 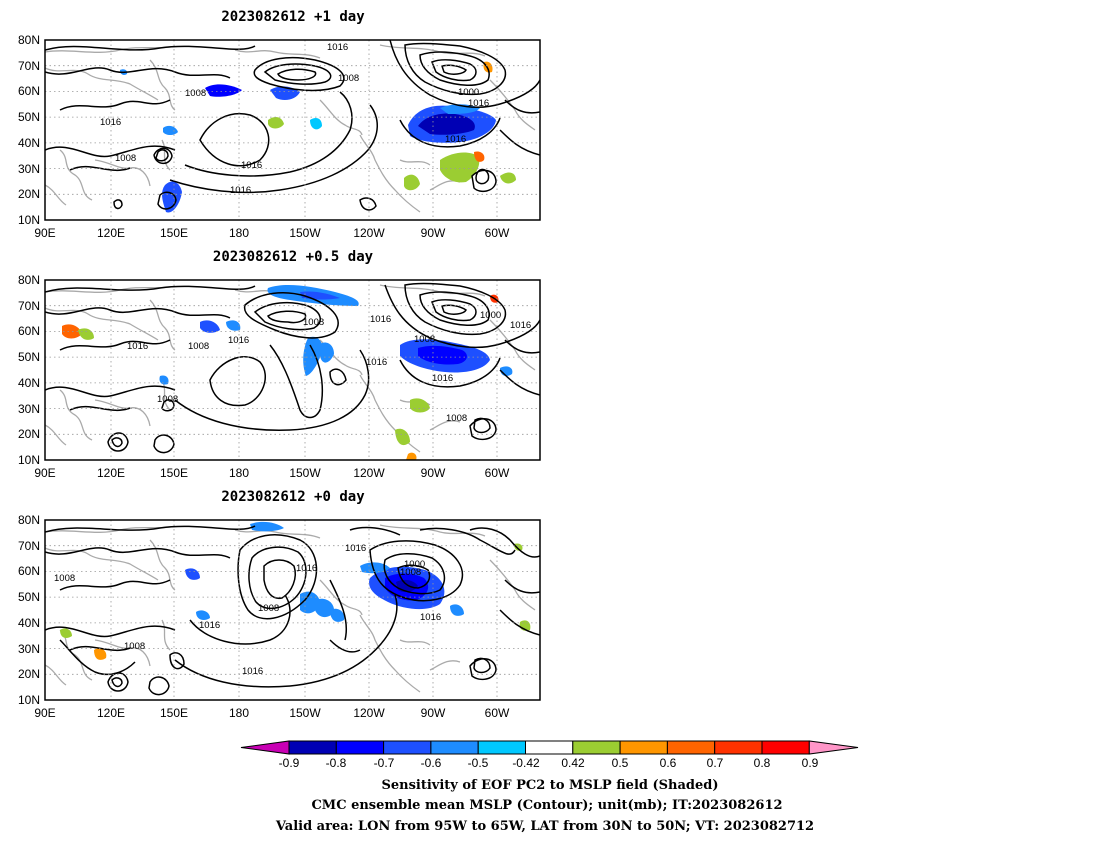 I want to click on sensitivity-shading, so click(x=318, y=137).